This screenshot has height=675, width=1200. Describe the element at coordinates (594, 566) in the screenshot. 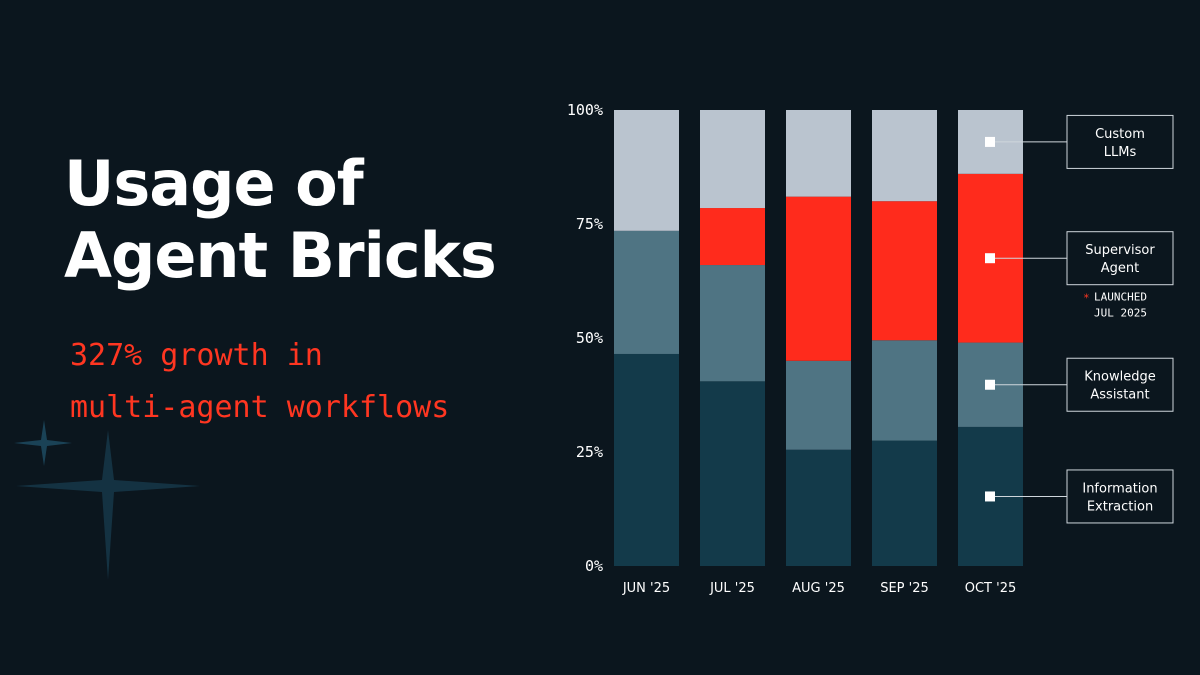

I see `y-tick-label: 0%` at that location.